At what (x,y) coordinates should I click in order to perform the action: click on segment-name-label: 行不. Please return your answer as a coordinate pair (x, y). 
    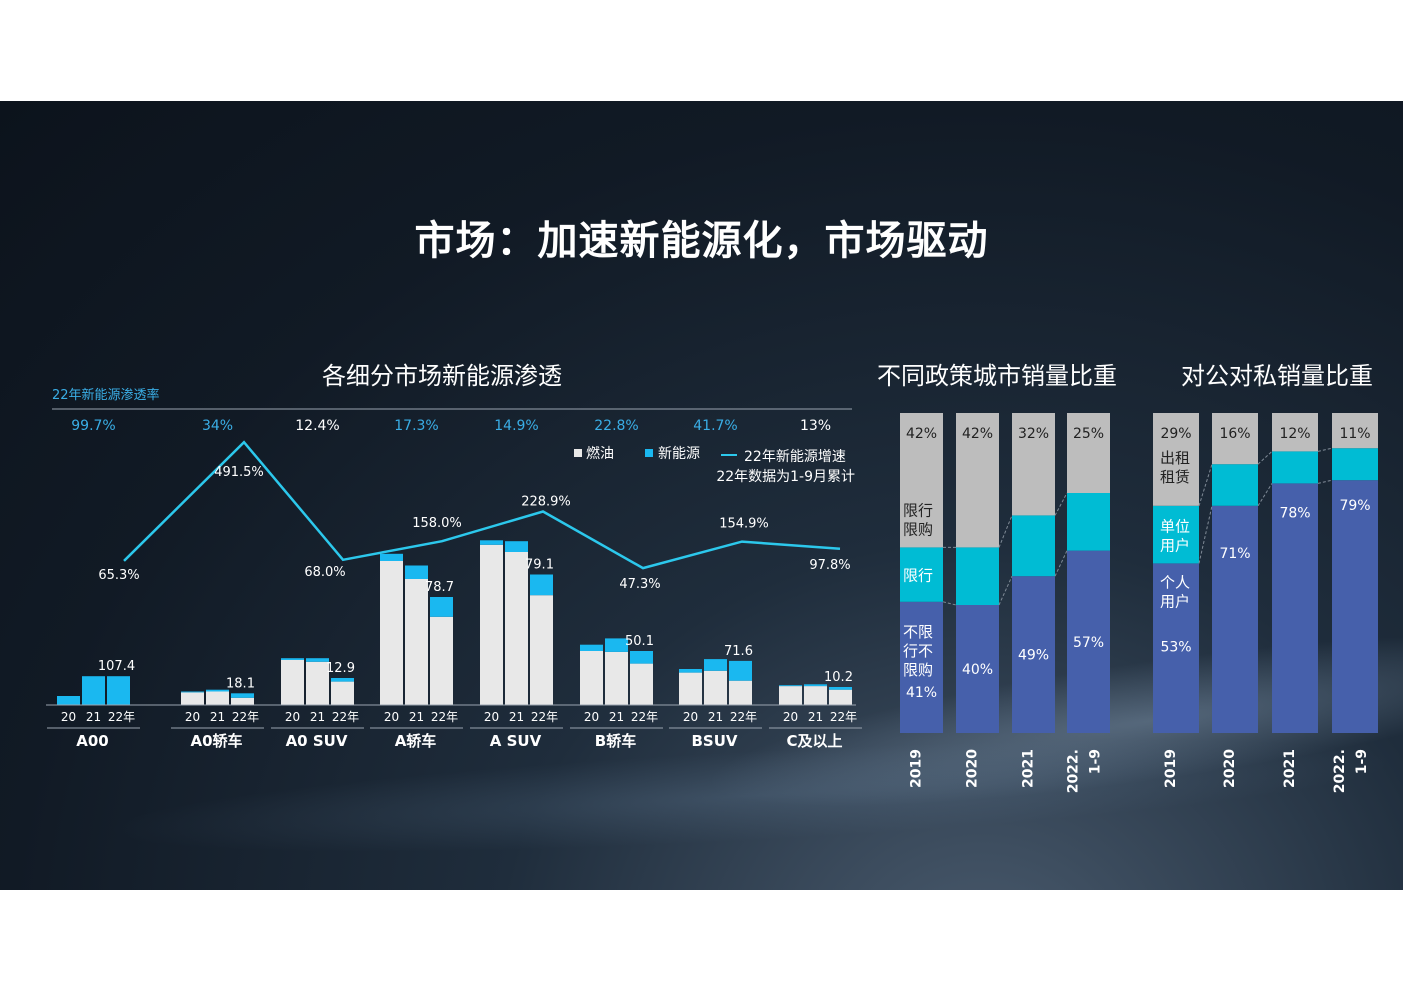
    Looking at the image, I should click on (918, 651).